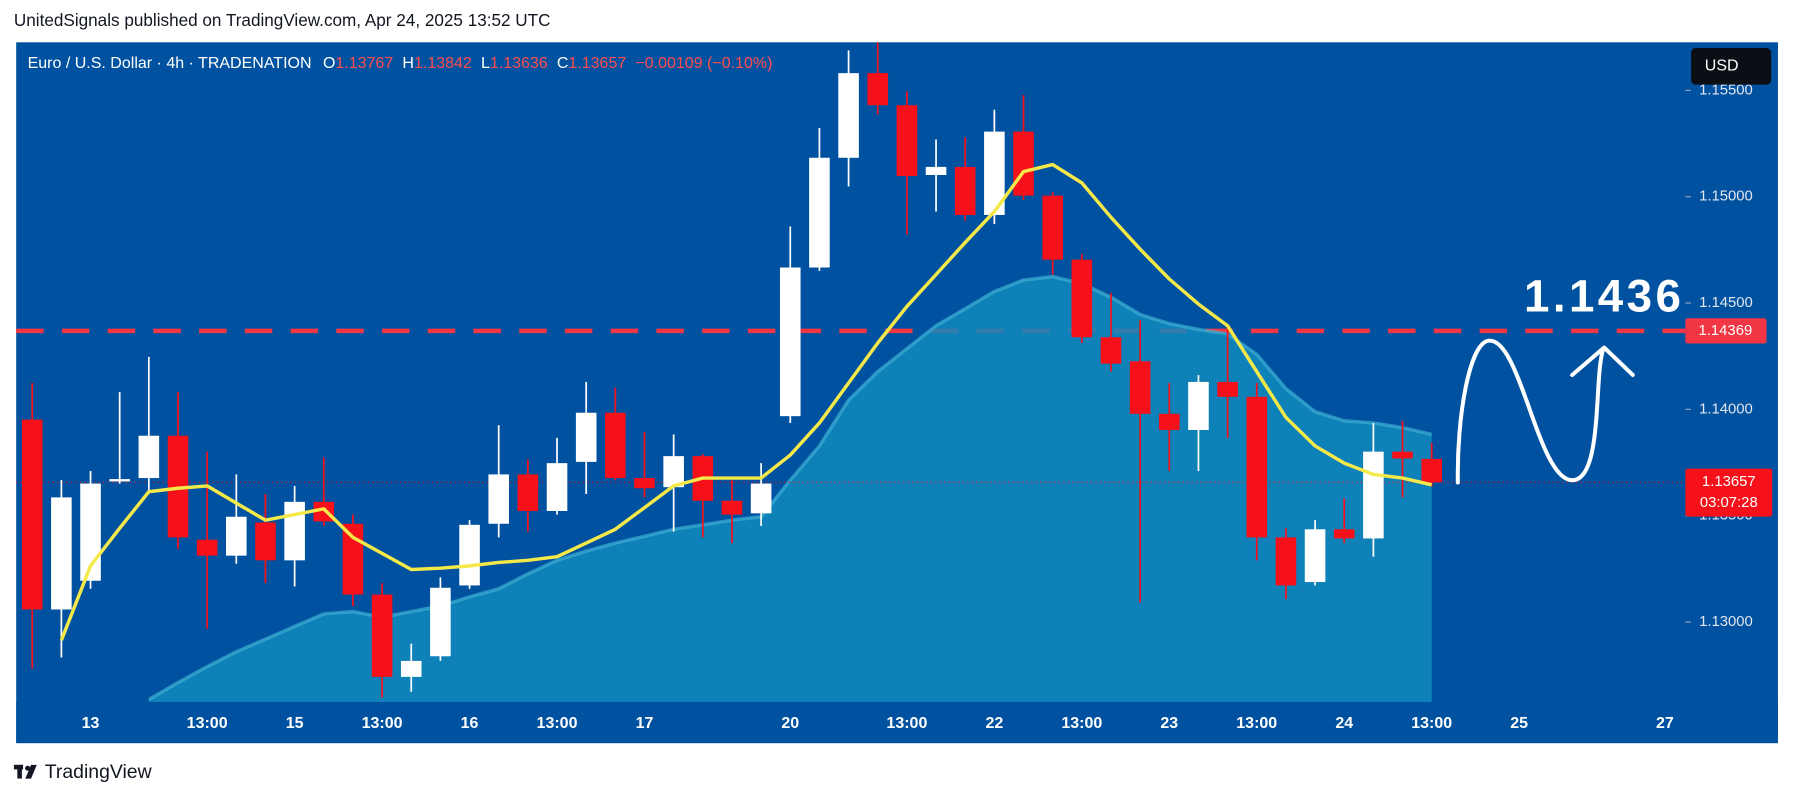 This screenshot has height=798, width=1793. What do you see at coordinates (1729, 492) in the screenshot?
I see `last-price-bg` at bounding box center [1729, 492].